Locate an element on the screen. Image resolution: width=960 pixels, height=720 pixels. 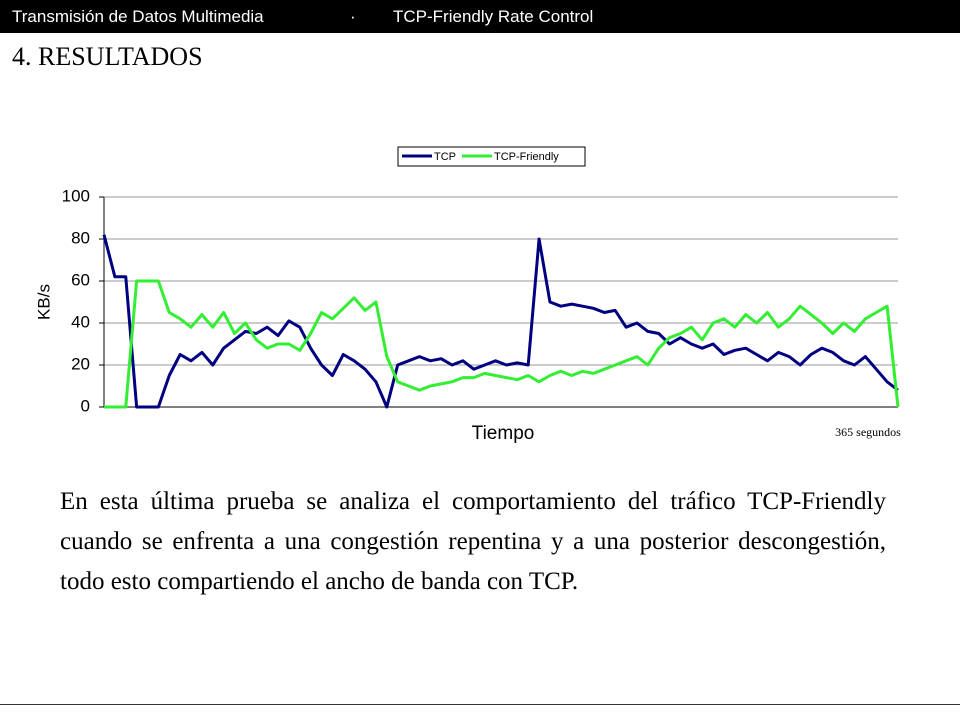
y-tick-label: 80 is located at coordinates (80, 237).